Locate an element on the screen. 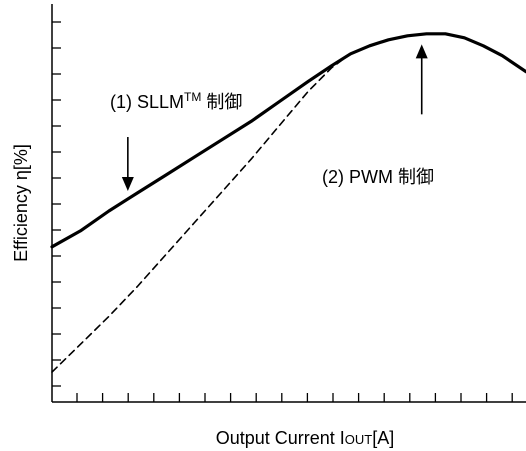 The width and height of the screenshot is (526, 451). annotation-label-pwm: (2) PWM 制御 is located at coordinates (378, 177).